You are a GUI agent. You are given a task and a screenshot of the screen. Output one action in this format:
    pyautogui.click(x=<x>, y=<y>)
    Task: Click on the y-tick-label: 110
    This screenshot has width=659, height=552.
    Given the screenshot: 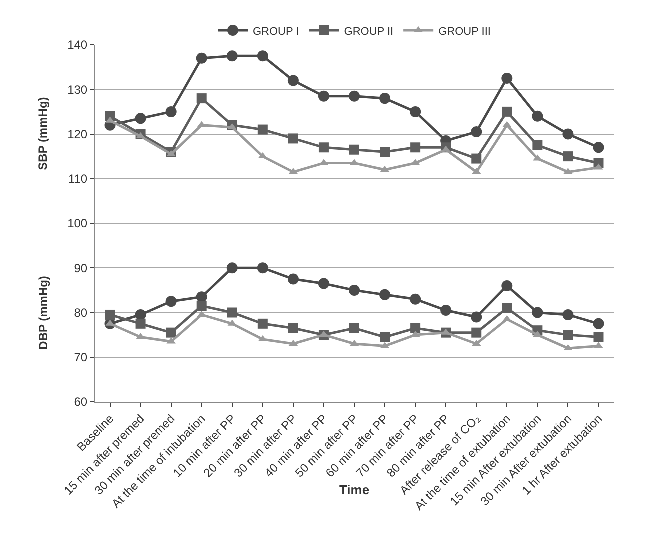 What is the action you would take?
    pyautogui.click(x=78, y=179)
    